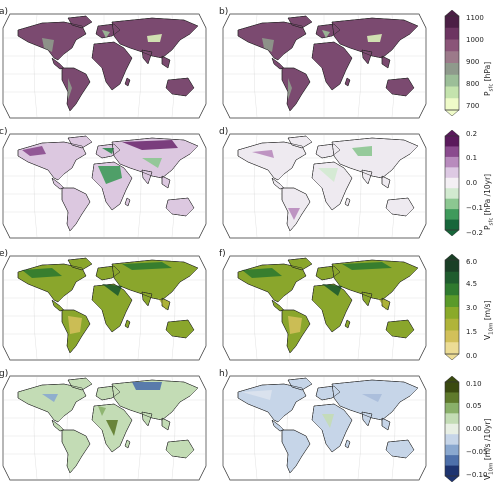 The image size is (500, 494). I want to click on colorbar-tick: 3.0, so click(472, 308).